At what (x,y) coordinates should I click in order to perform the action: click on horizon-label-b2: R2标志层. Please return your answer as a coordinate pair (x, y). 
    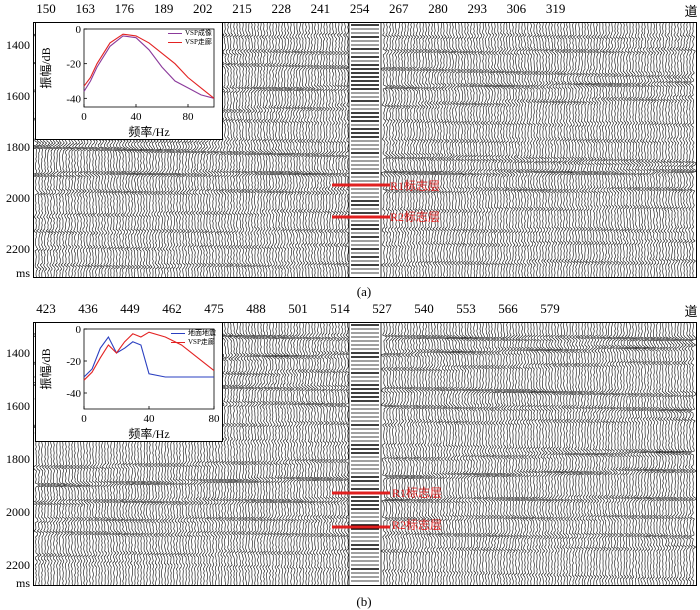
    Looking at the image, I should click on (417, 525).